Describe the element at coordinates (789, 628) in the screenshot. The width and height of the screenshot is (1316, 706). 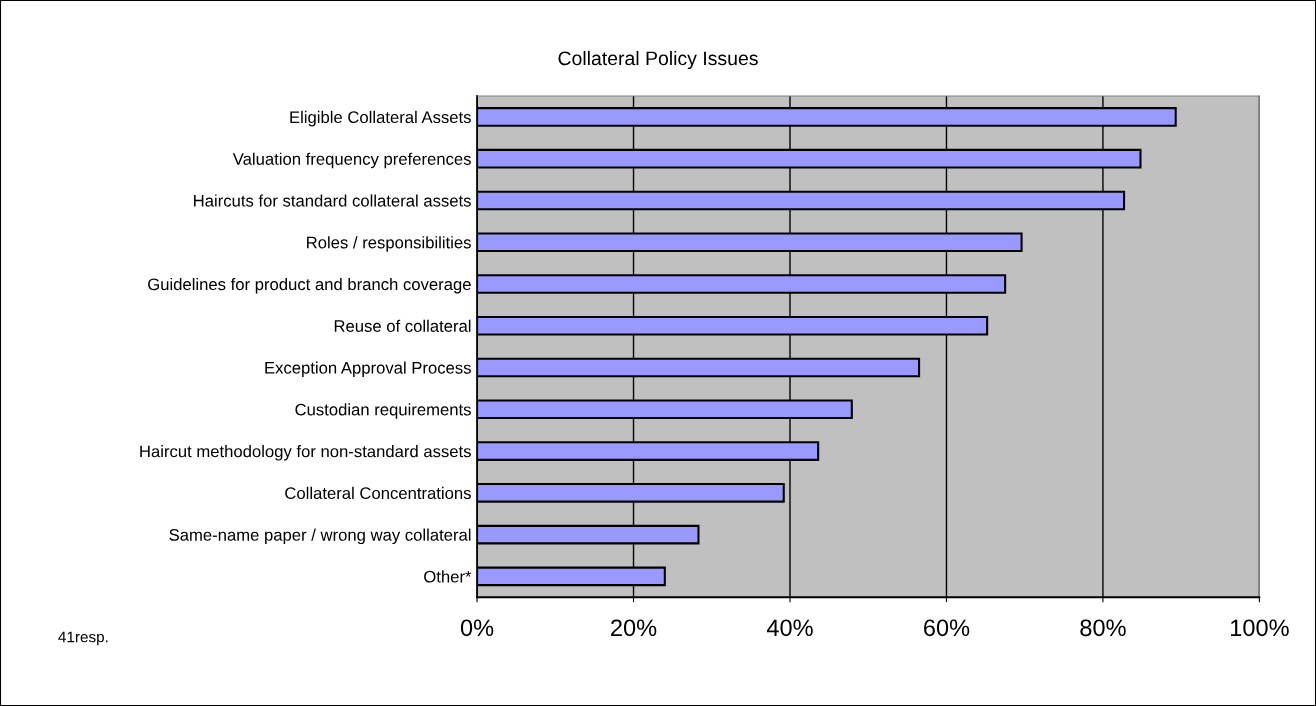
I see `x-tick-label: 40%` at that location.